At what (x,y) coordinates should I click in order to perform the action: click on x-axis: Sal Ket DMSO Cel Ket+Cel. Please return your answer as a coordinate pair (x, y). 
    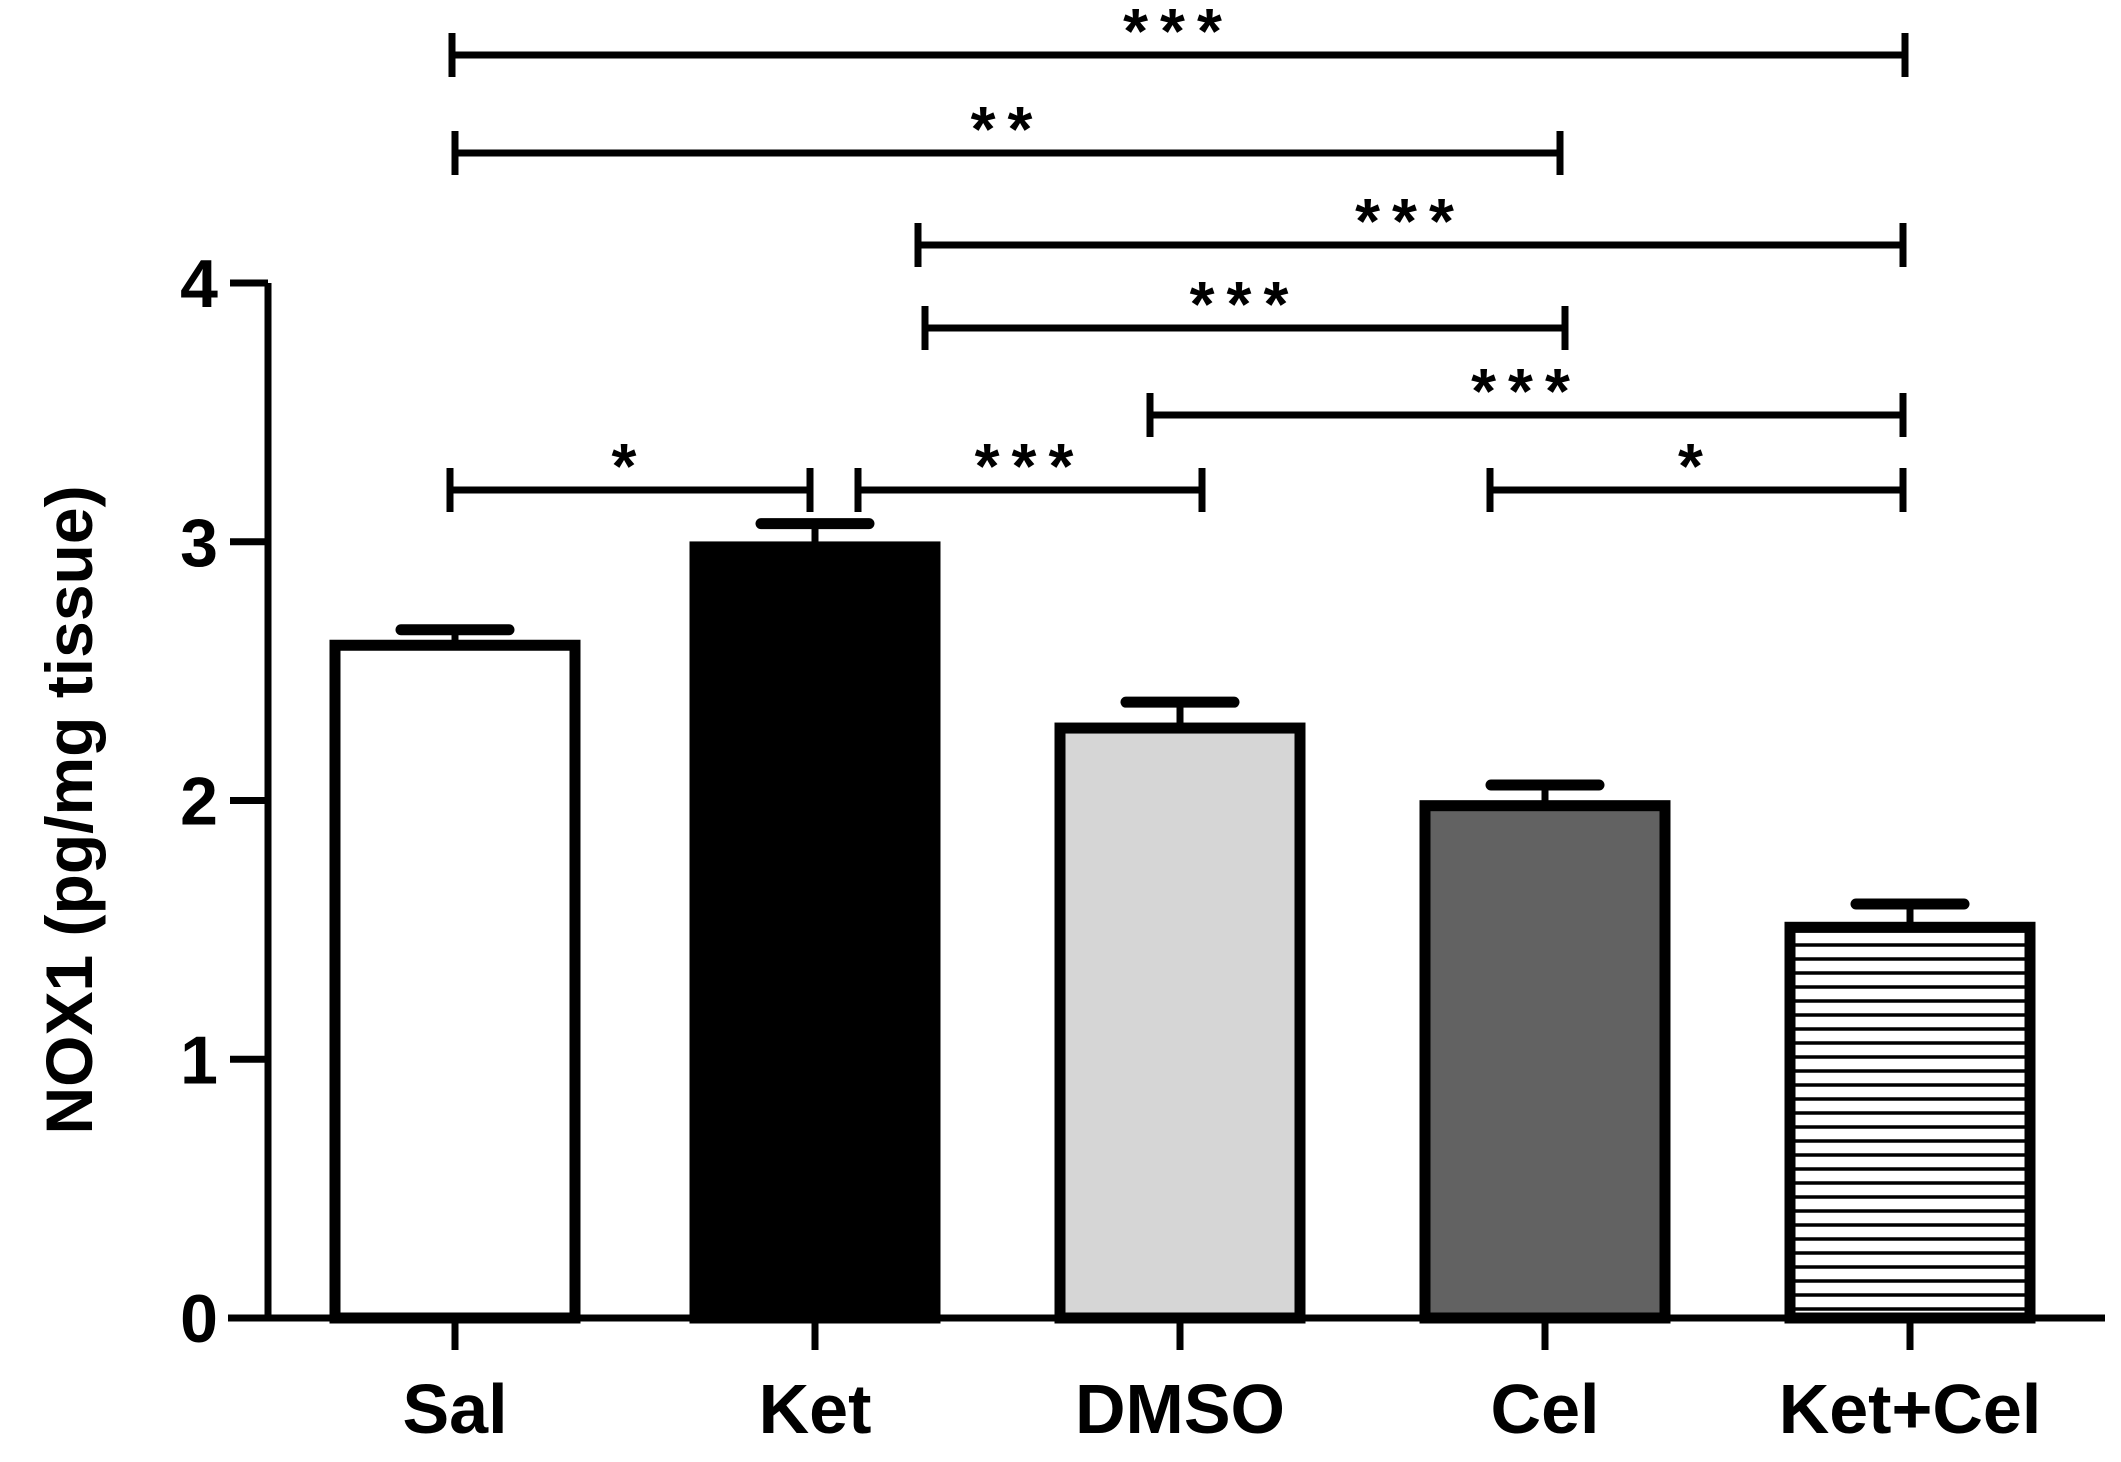
    Looking at the image, I should click on (1166, 1381).